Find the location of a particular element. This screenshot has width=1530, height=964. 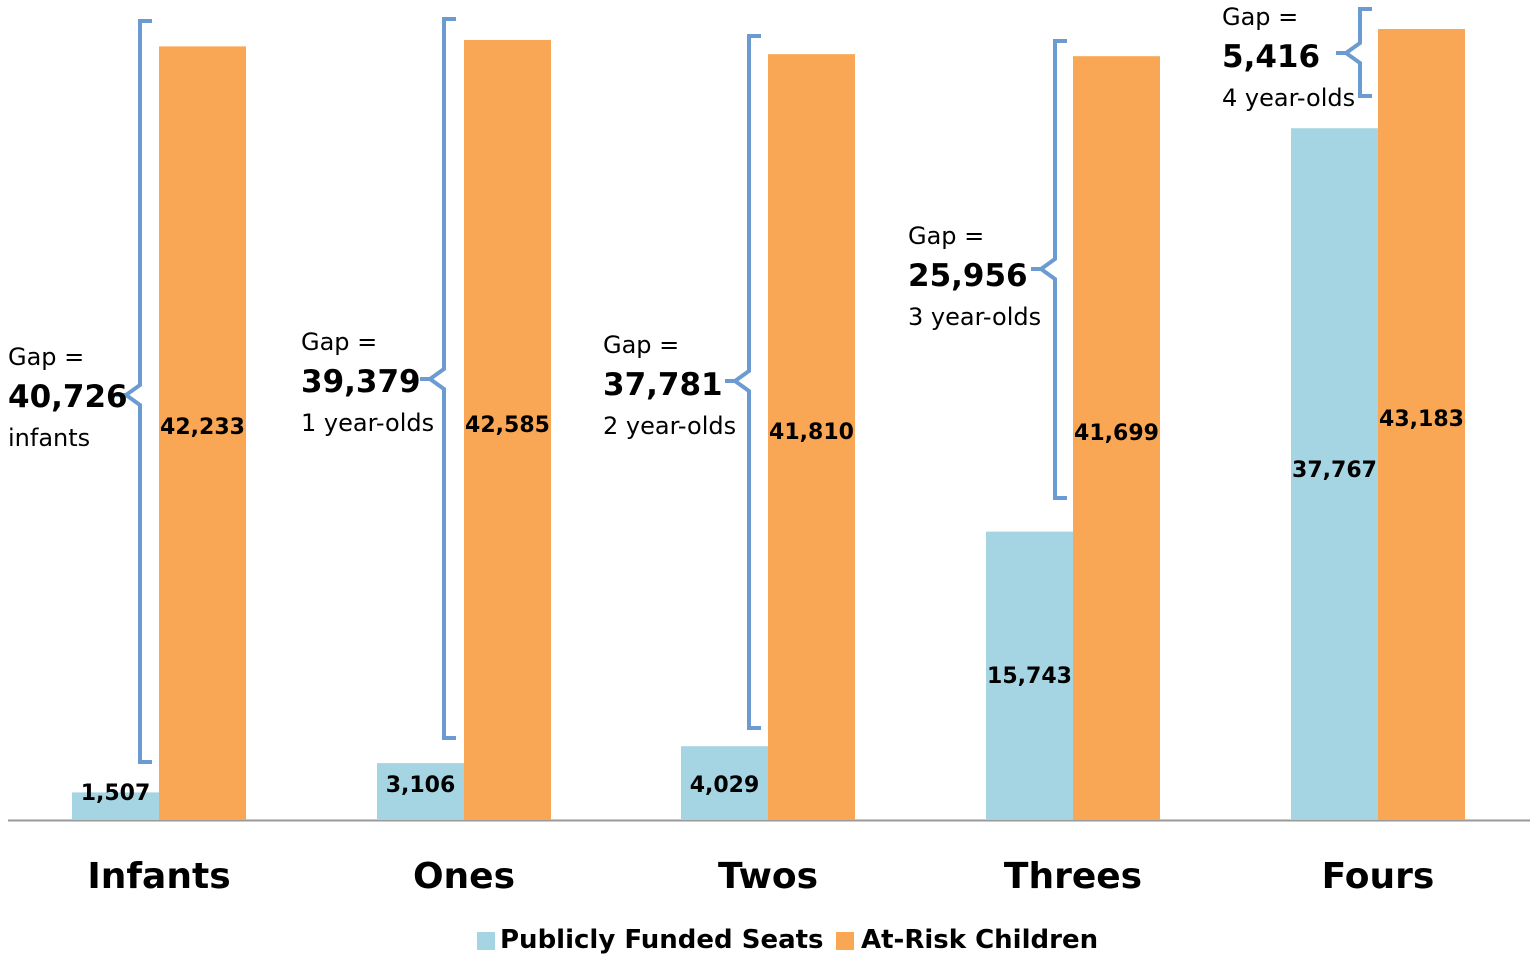

gap-annotation-value-ones: 39,379 is located at coordinates (361, 382).